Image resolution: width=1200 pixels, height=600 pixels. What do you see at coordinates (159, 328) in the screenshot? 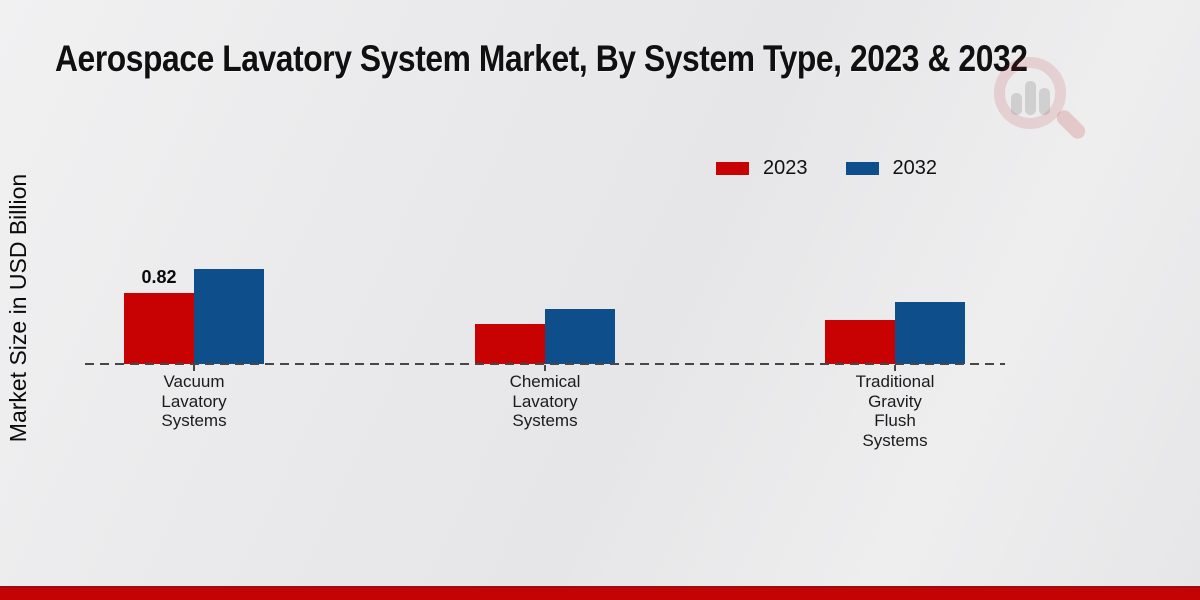
I see `bar-2023-vacuum` at bounding box center [159, 328].